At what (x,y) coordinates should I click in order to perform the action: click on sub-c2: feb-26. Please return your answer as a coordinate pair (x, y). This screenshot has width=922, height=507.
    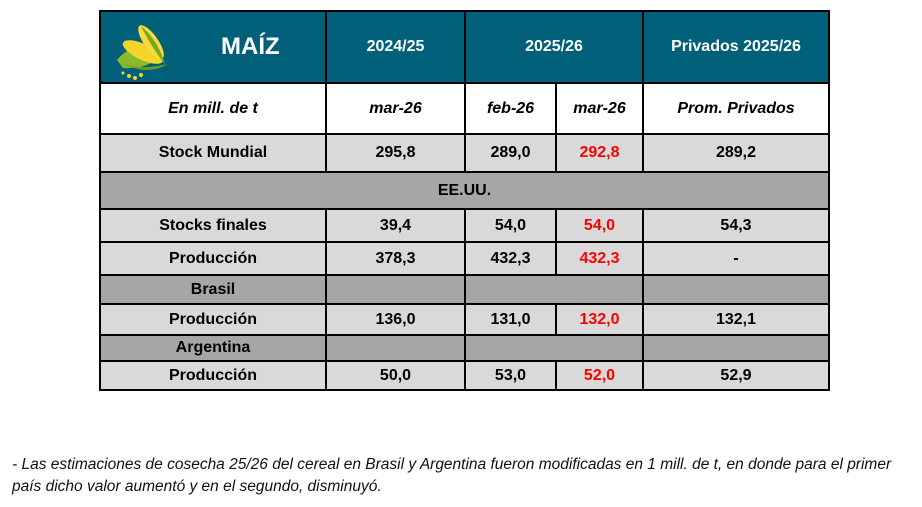
    Looking at the image, I should click on (510, 108).